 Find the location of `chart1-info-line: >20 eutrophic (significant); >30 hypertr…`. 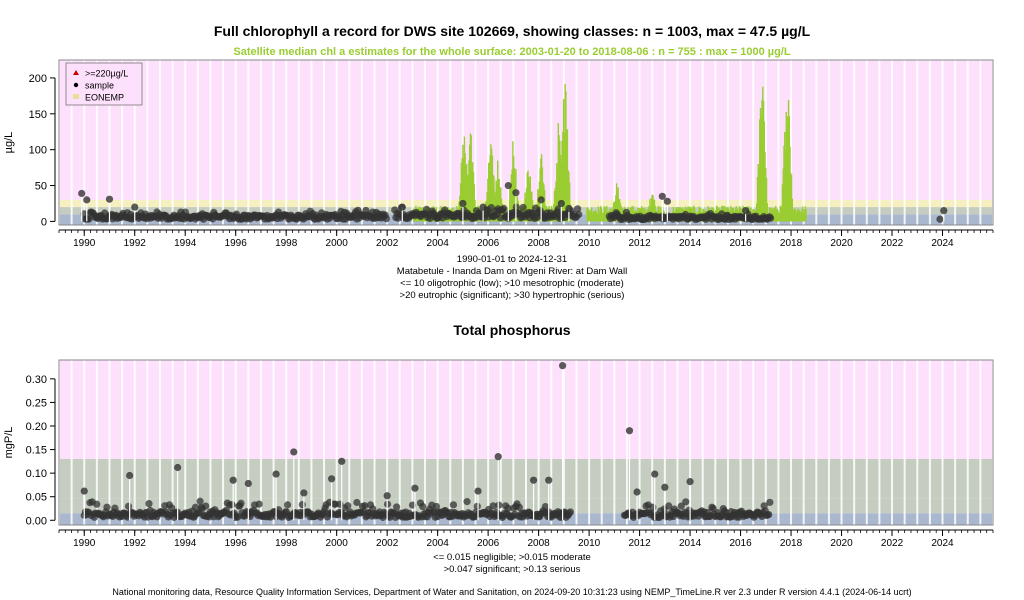

chart1-info-line: >20 eutrophic (significant); >30 hypertr… is located at coordinates (512, 295).